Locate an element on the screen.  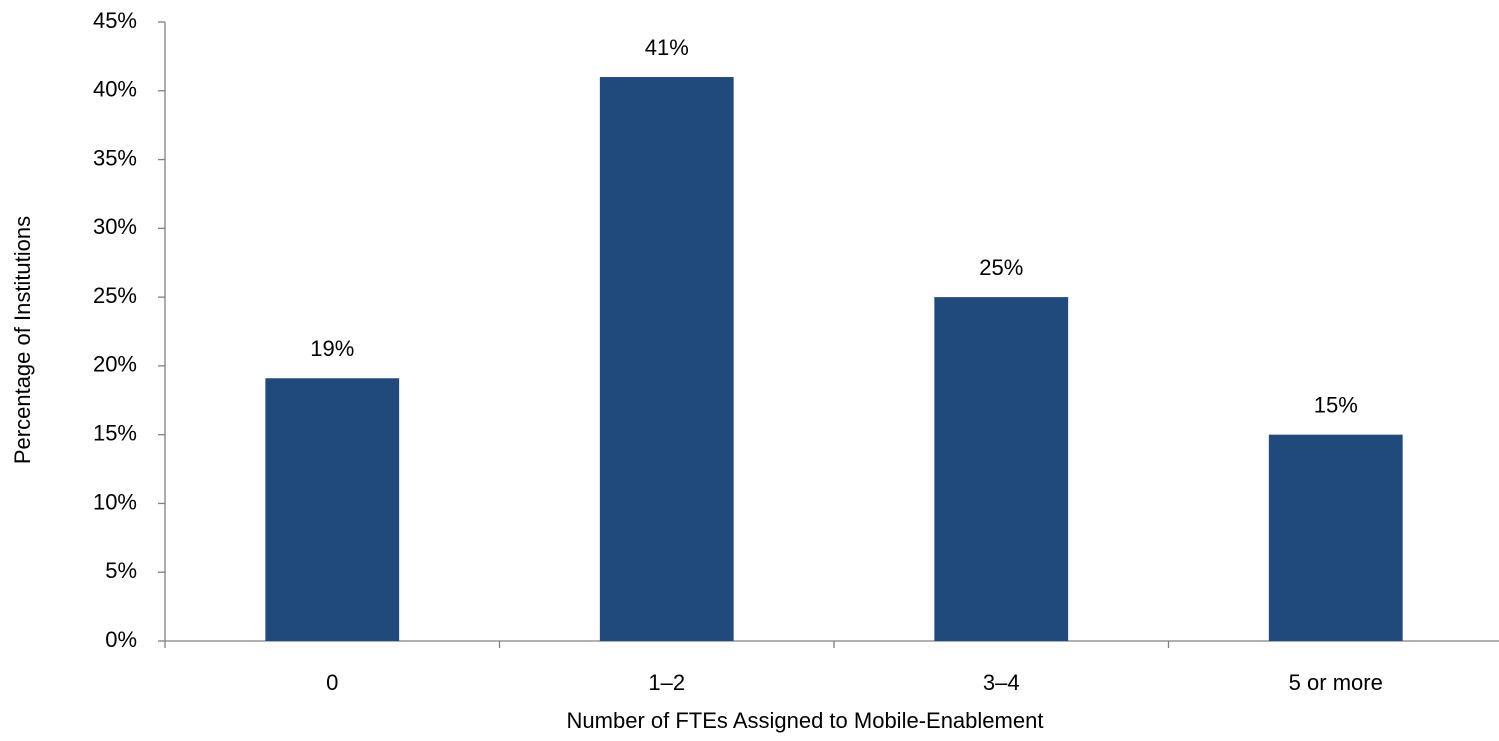
y-tick-label: 5% is located at coordinates (121, 570).